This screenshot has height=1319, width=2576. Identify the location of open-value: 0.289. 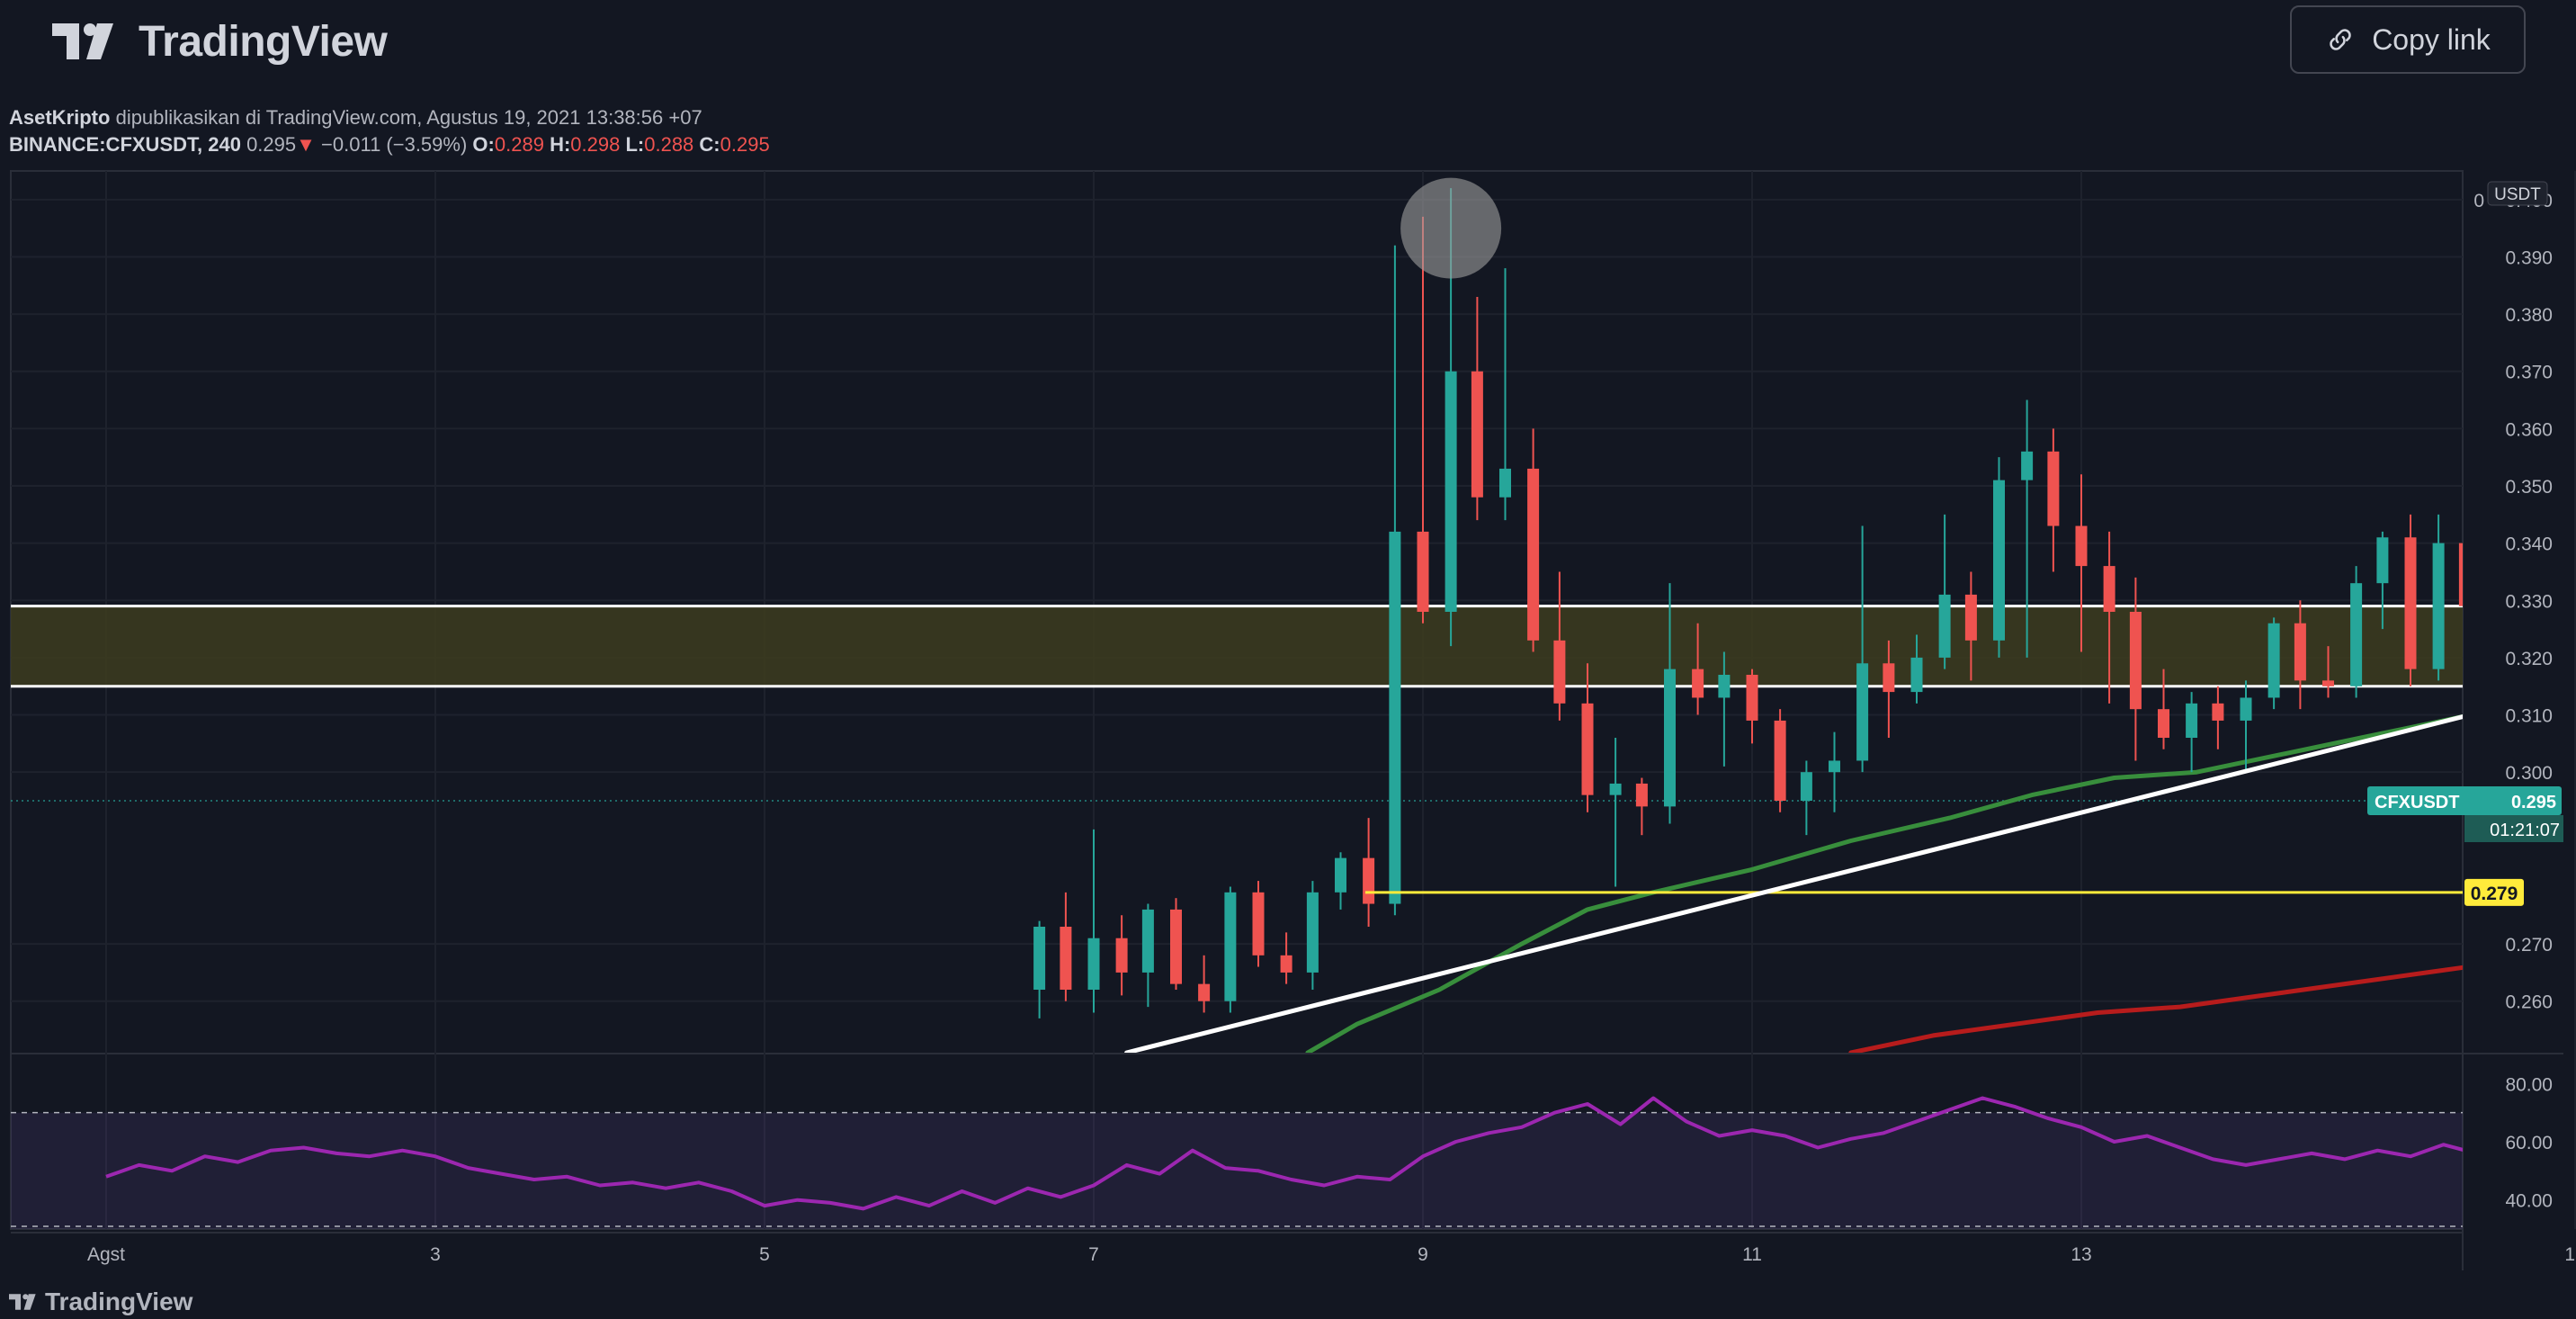
(519, 144).